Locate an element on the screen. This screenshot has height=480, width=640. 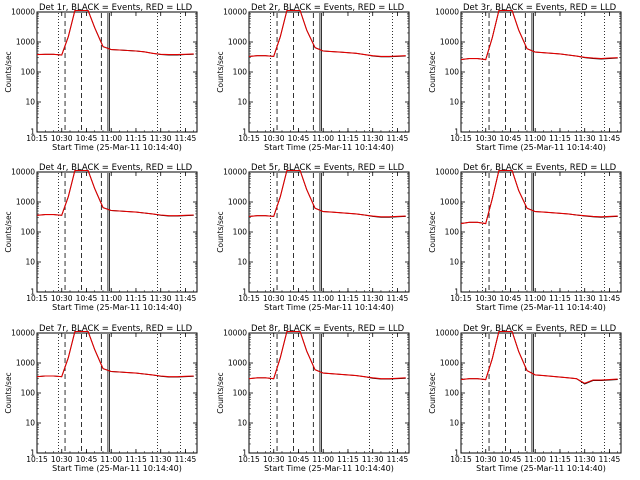
chart-title: Det 6r, BLACK = Events, RED = LLD is located at coordinates (540, 168).